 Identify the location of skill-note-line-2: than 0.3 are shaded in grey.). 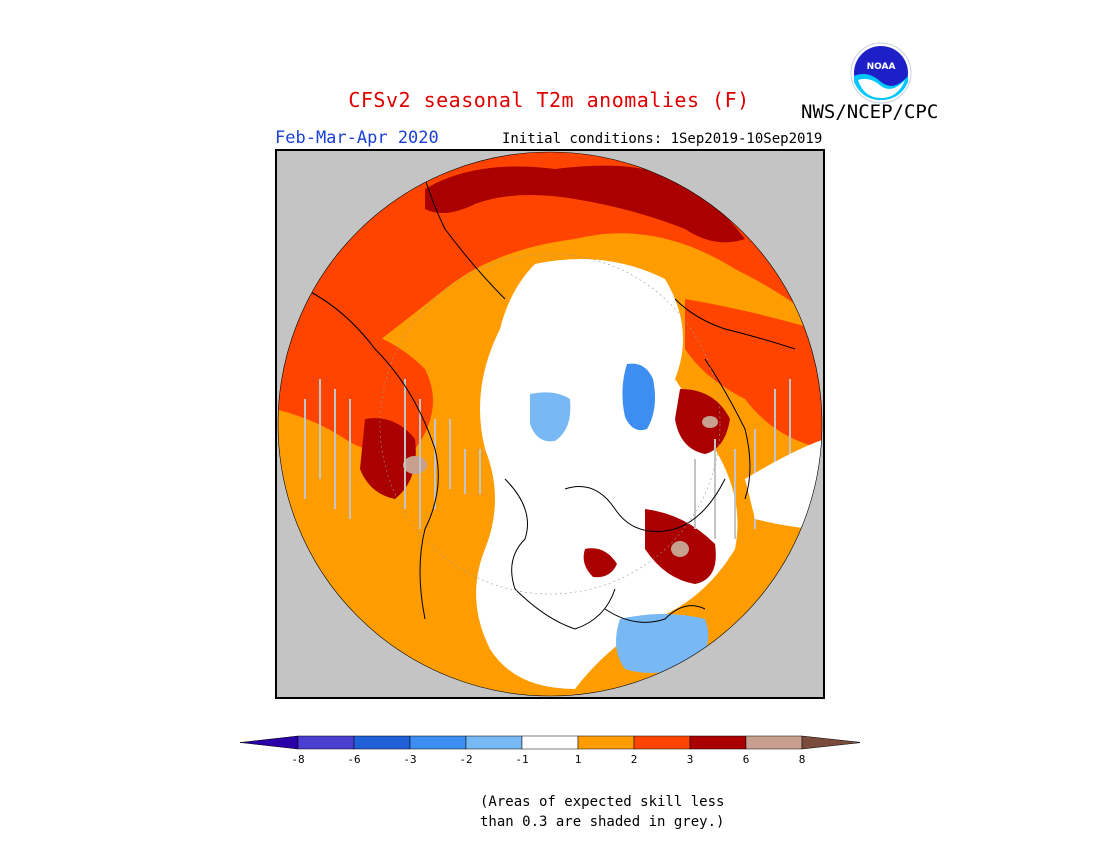
(602, 822).